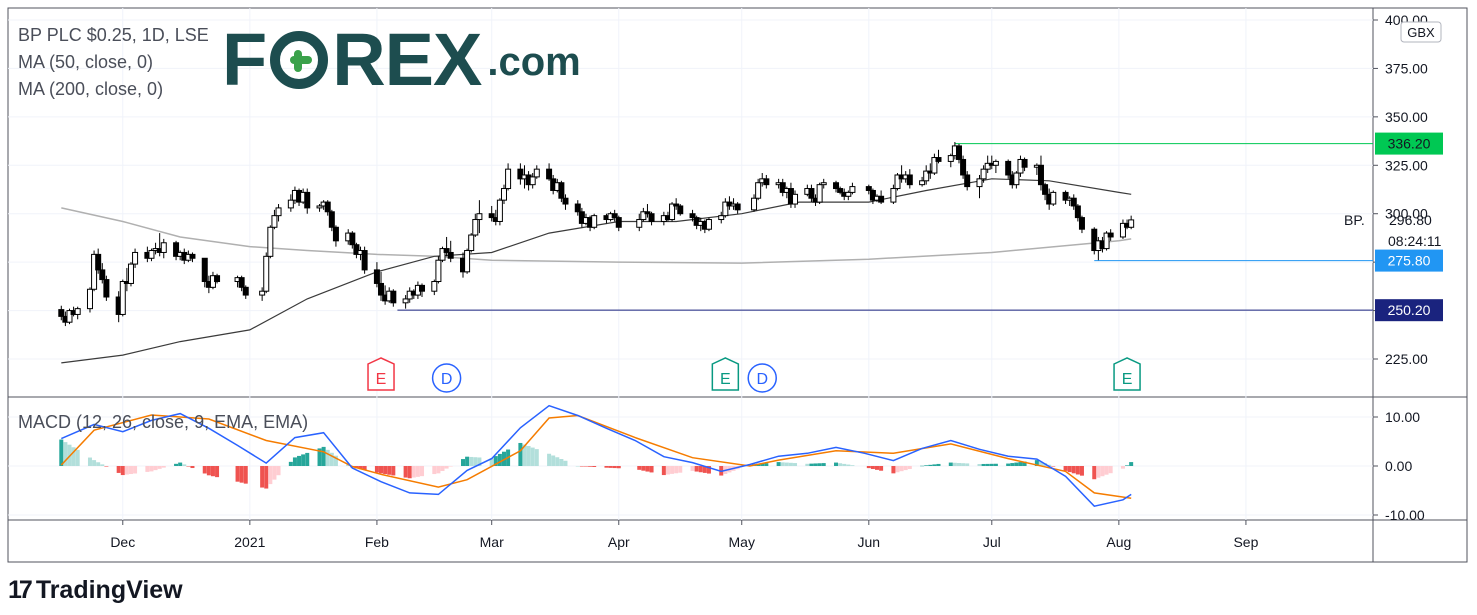 This screenshot has height=615, width=1477. What do you see at coordinates (1409, 261) in the screenshot?
I see `level-tag-label: 275.80` at bounding box center [1409, 261].